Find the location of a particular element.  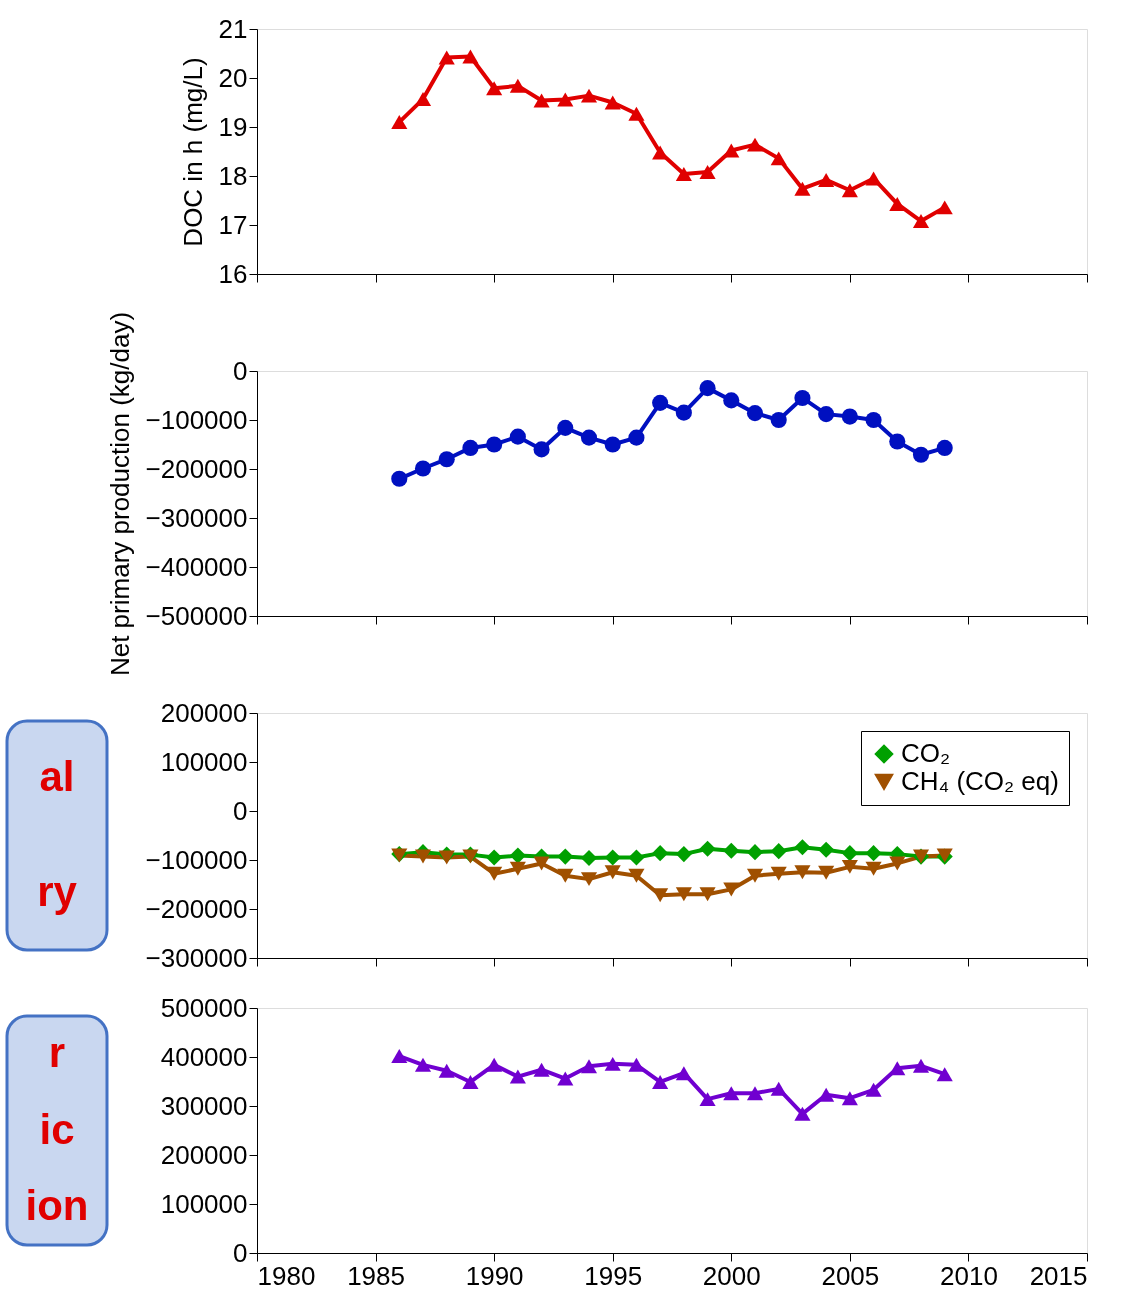

y-axis-title: Net primary production (kg/day) is located at coordinates (119, 494).